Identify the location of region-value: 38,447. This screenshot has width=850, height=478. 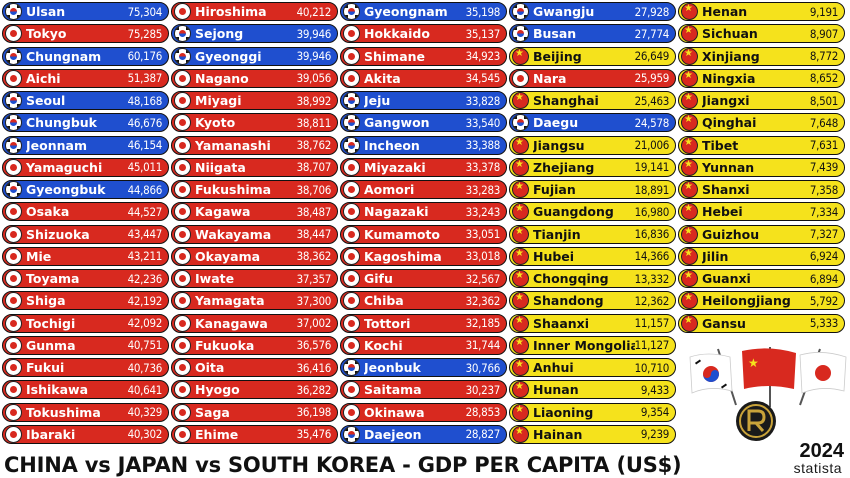
(314, 234).